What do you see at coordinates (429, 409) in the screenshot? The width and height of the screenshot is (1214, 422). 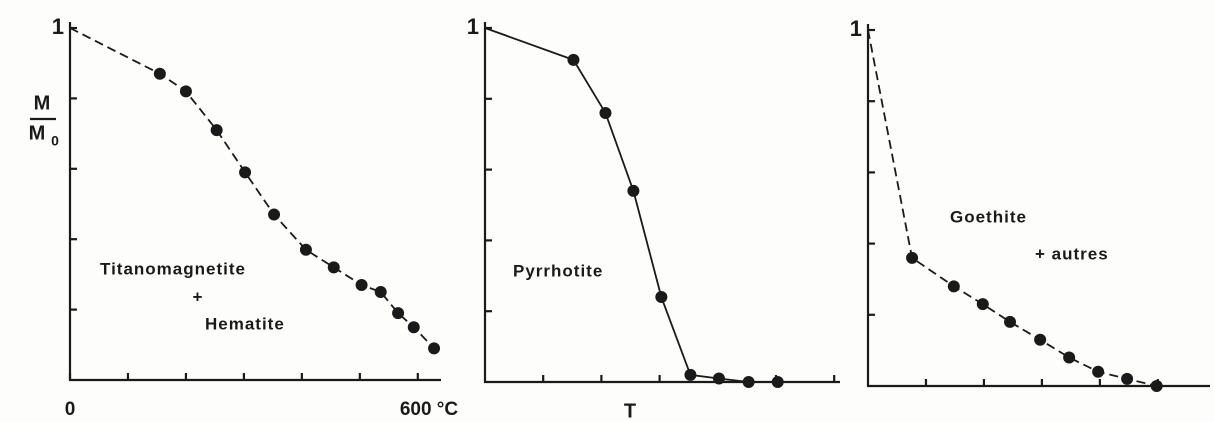 I see `x-tick-label: 600 °C` at bounding box center [429, 409].